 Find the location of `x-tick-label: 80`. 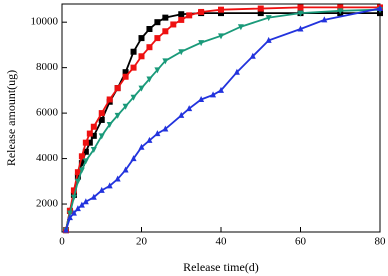

x-tick-label: 80 is located at coordinates (381, 242).